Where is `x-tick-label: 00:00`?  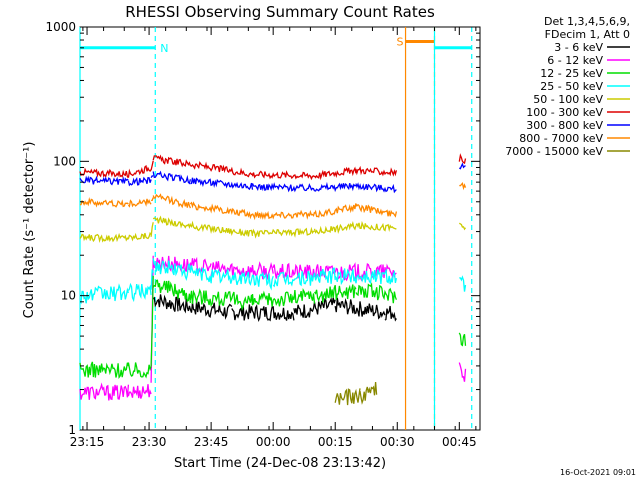 x-tick-label: 00:00 is located at coordinates (273, 442).